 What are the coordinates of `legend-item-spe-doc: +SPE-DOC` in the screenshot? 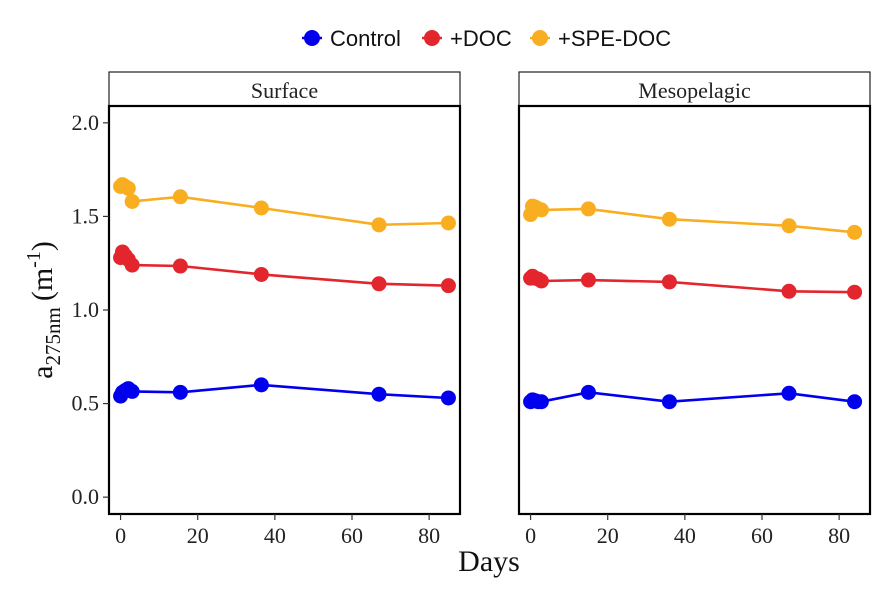 It's located at (600, 38).